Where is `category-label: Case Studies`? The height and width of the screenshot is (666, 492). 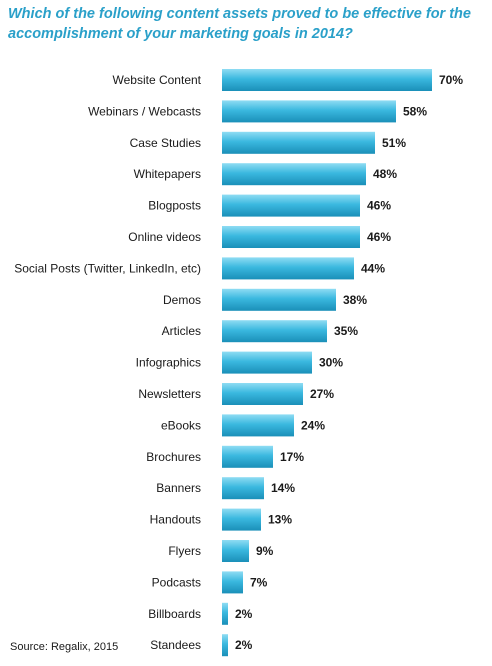
category-label: Case Studies is located at coordinates (165, 143).